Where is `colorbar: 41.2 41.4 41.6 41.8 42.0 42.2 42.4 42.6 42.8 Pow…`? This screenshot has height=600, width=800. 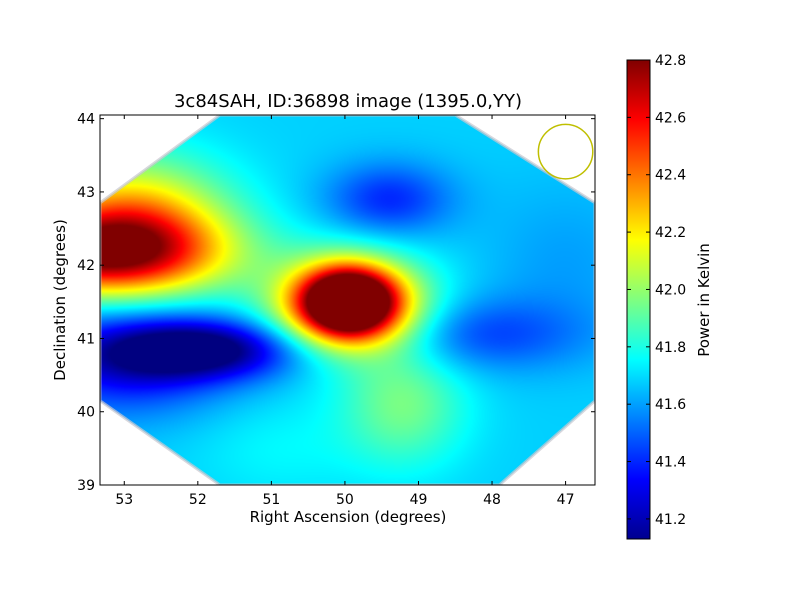
colorbar: 41.2 41.4 41.6 41.8 42.0 42.2 42.4 42.6 42.8 Pow… is located at coordinates (669, 296).